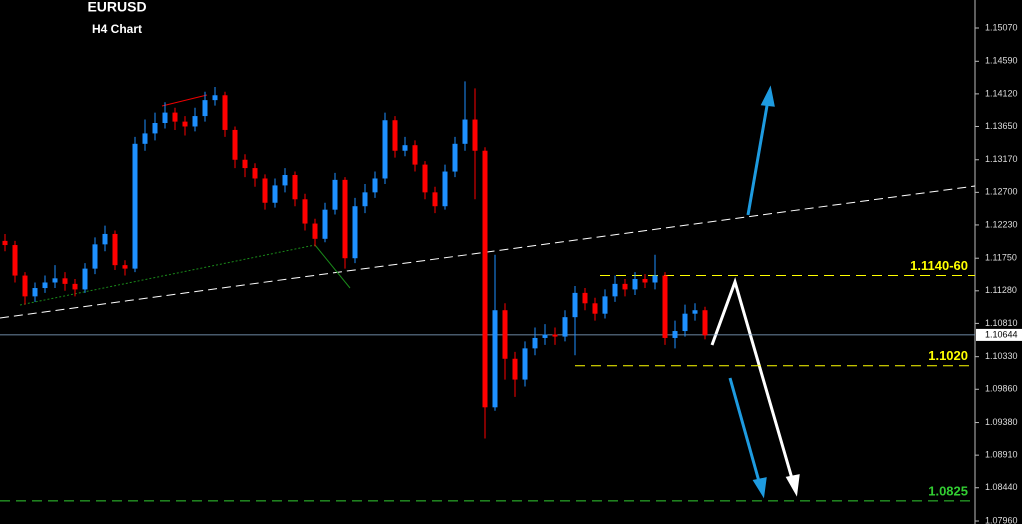 This screenshot has height=524, width=1022. I want to click on chart-title: EURUSD, so click(116, 7).